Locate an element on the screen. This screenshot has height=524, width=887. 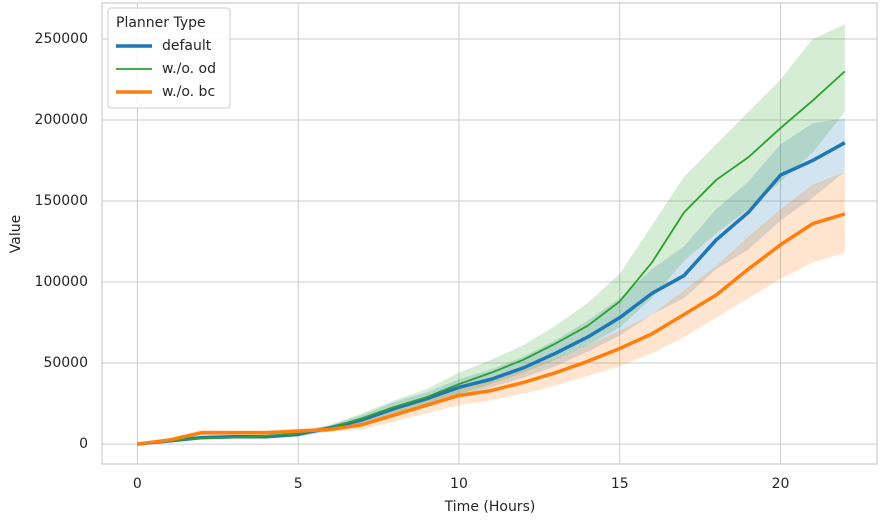
y-tick-label: 0 is located at coordinates (83, 444).